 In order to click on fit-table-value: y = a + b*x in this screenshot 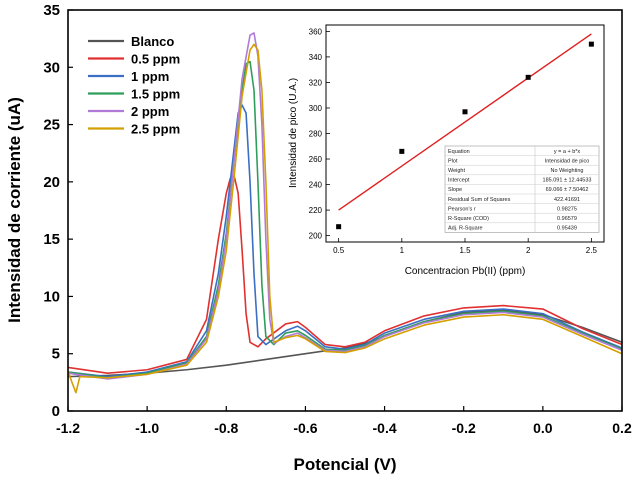, I will do `click(567, 152)`.